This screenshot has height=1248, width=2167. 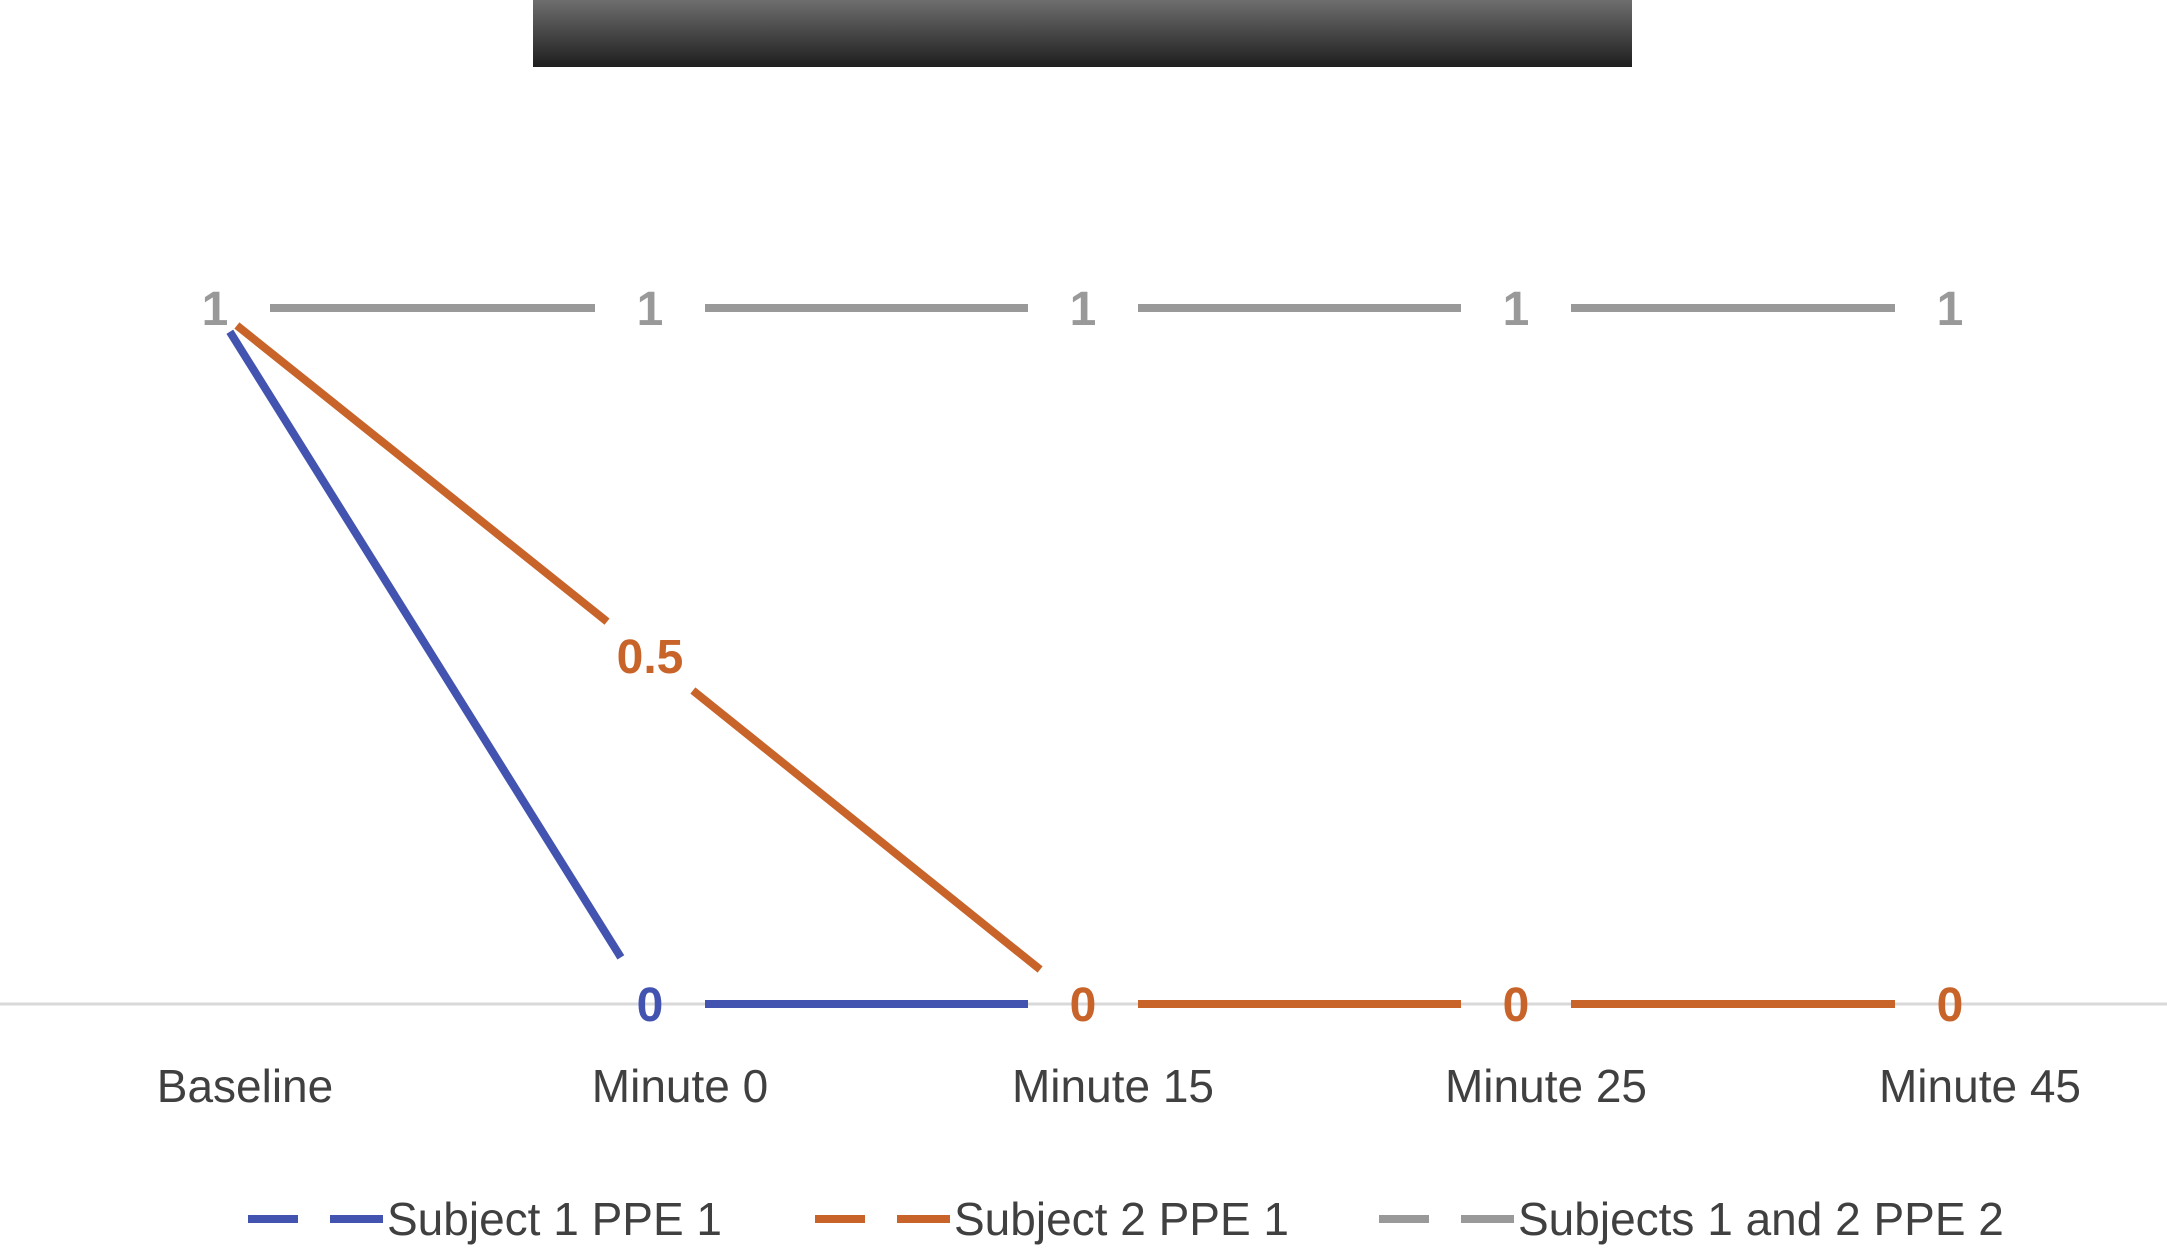 I want to click on legend-item: Subjects 1 and 2 PPE 2, so click(x=1691, y=1219).